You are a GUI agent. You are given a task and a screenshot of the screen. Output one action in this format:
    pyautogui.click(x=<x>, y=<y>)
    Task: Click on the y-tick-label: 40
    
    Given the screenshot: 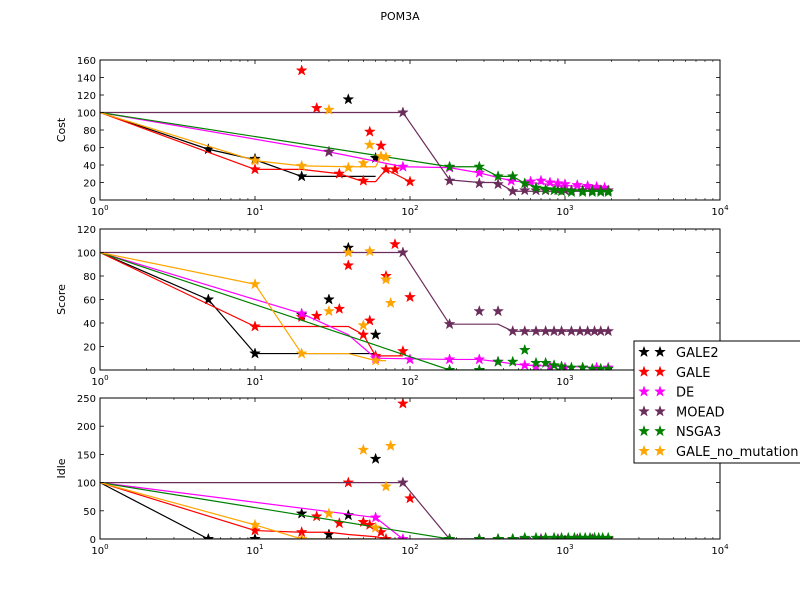 What is the action you would take?
    pyautogui.click(x=89, y=324)
    